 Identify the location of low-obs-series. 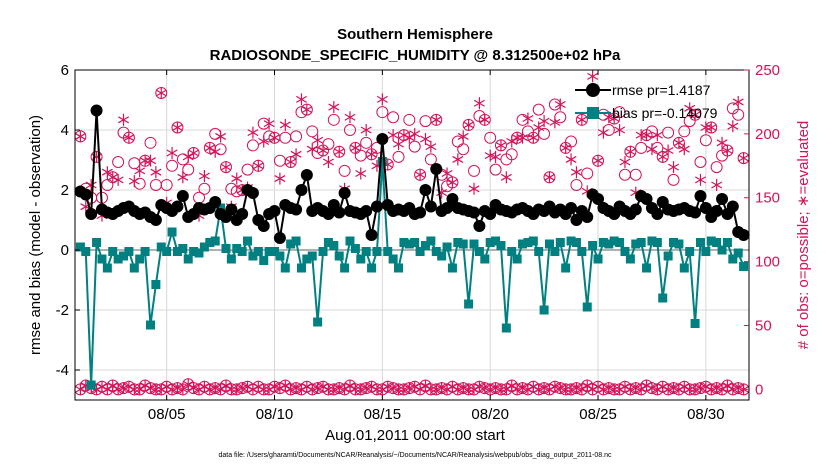
(412, 387).